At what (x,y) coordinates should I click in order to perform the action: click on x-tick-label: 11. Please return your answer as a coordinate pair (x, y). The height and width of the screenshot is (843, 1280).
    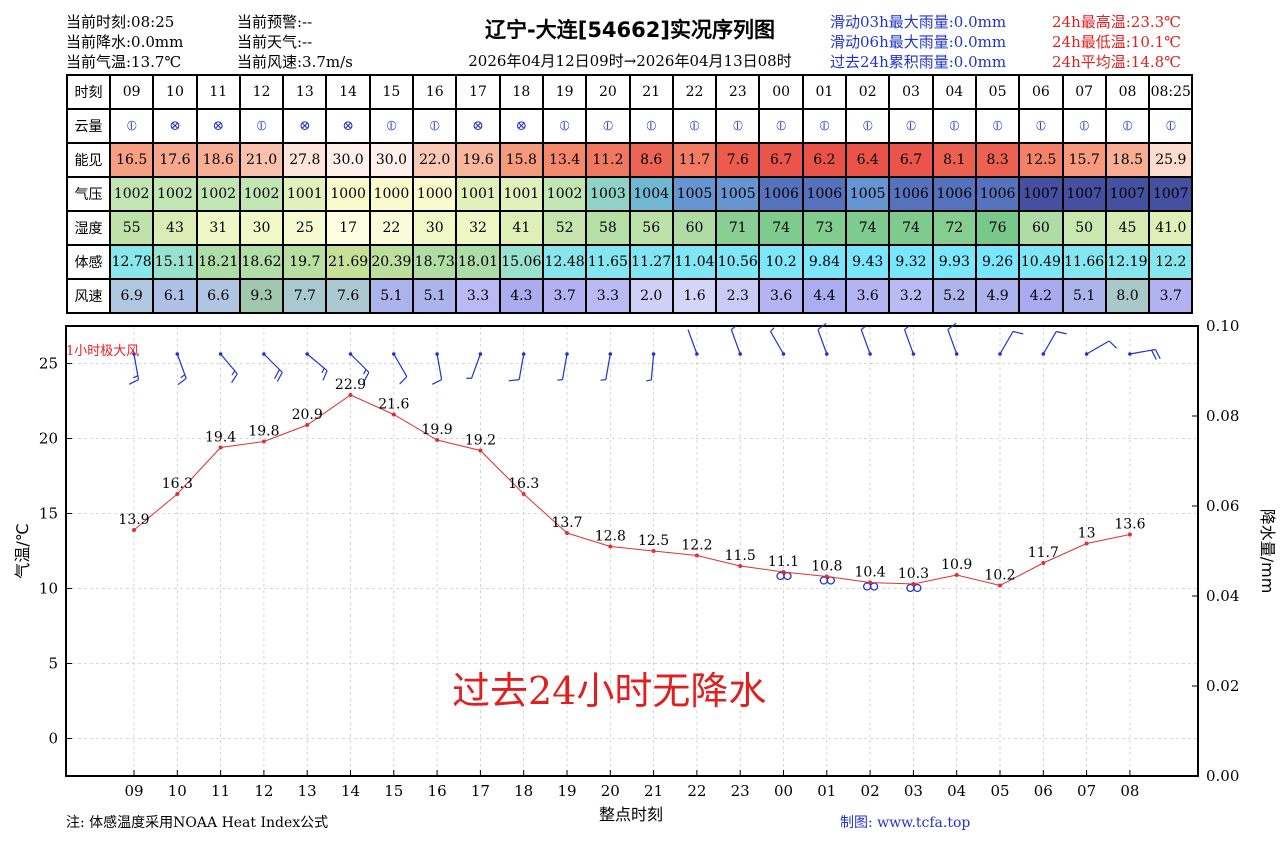
    Looking at the image, I should click on (220, 791).